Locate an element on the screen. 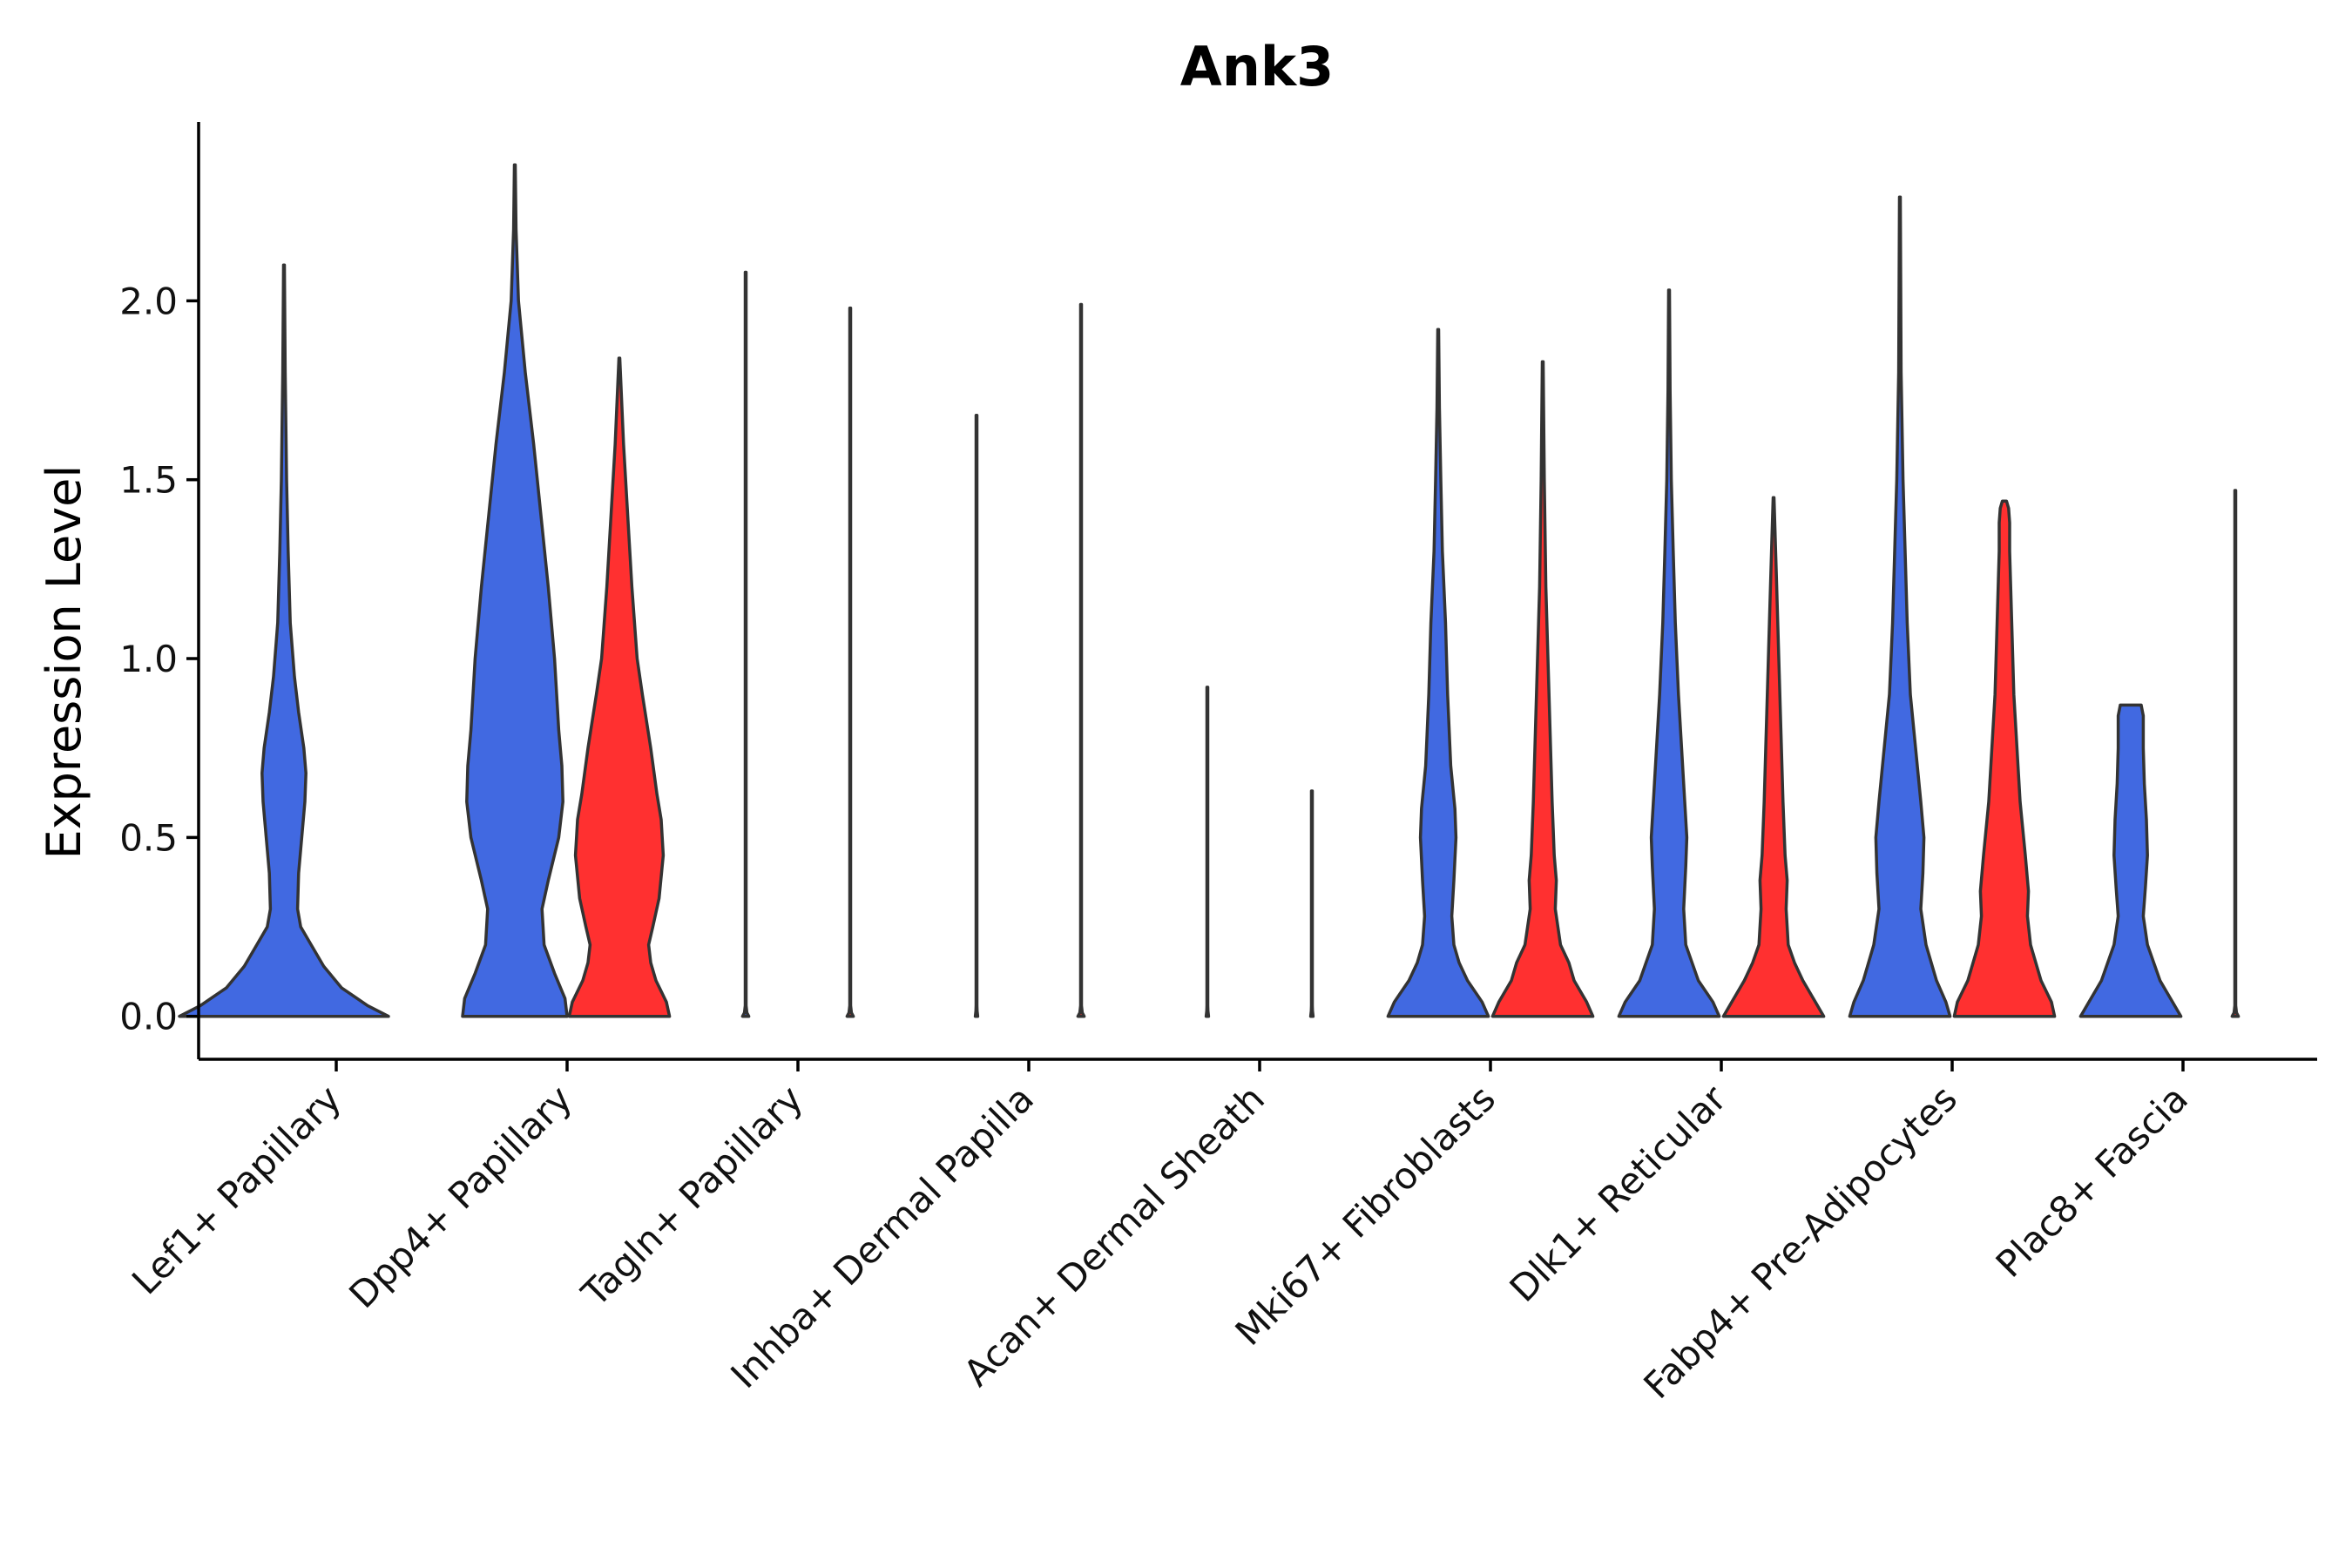  y-ticks: 0.0 0.5 1.0 1.5 2.0 is located at coordinates (159, 659).